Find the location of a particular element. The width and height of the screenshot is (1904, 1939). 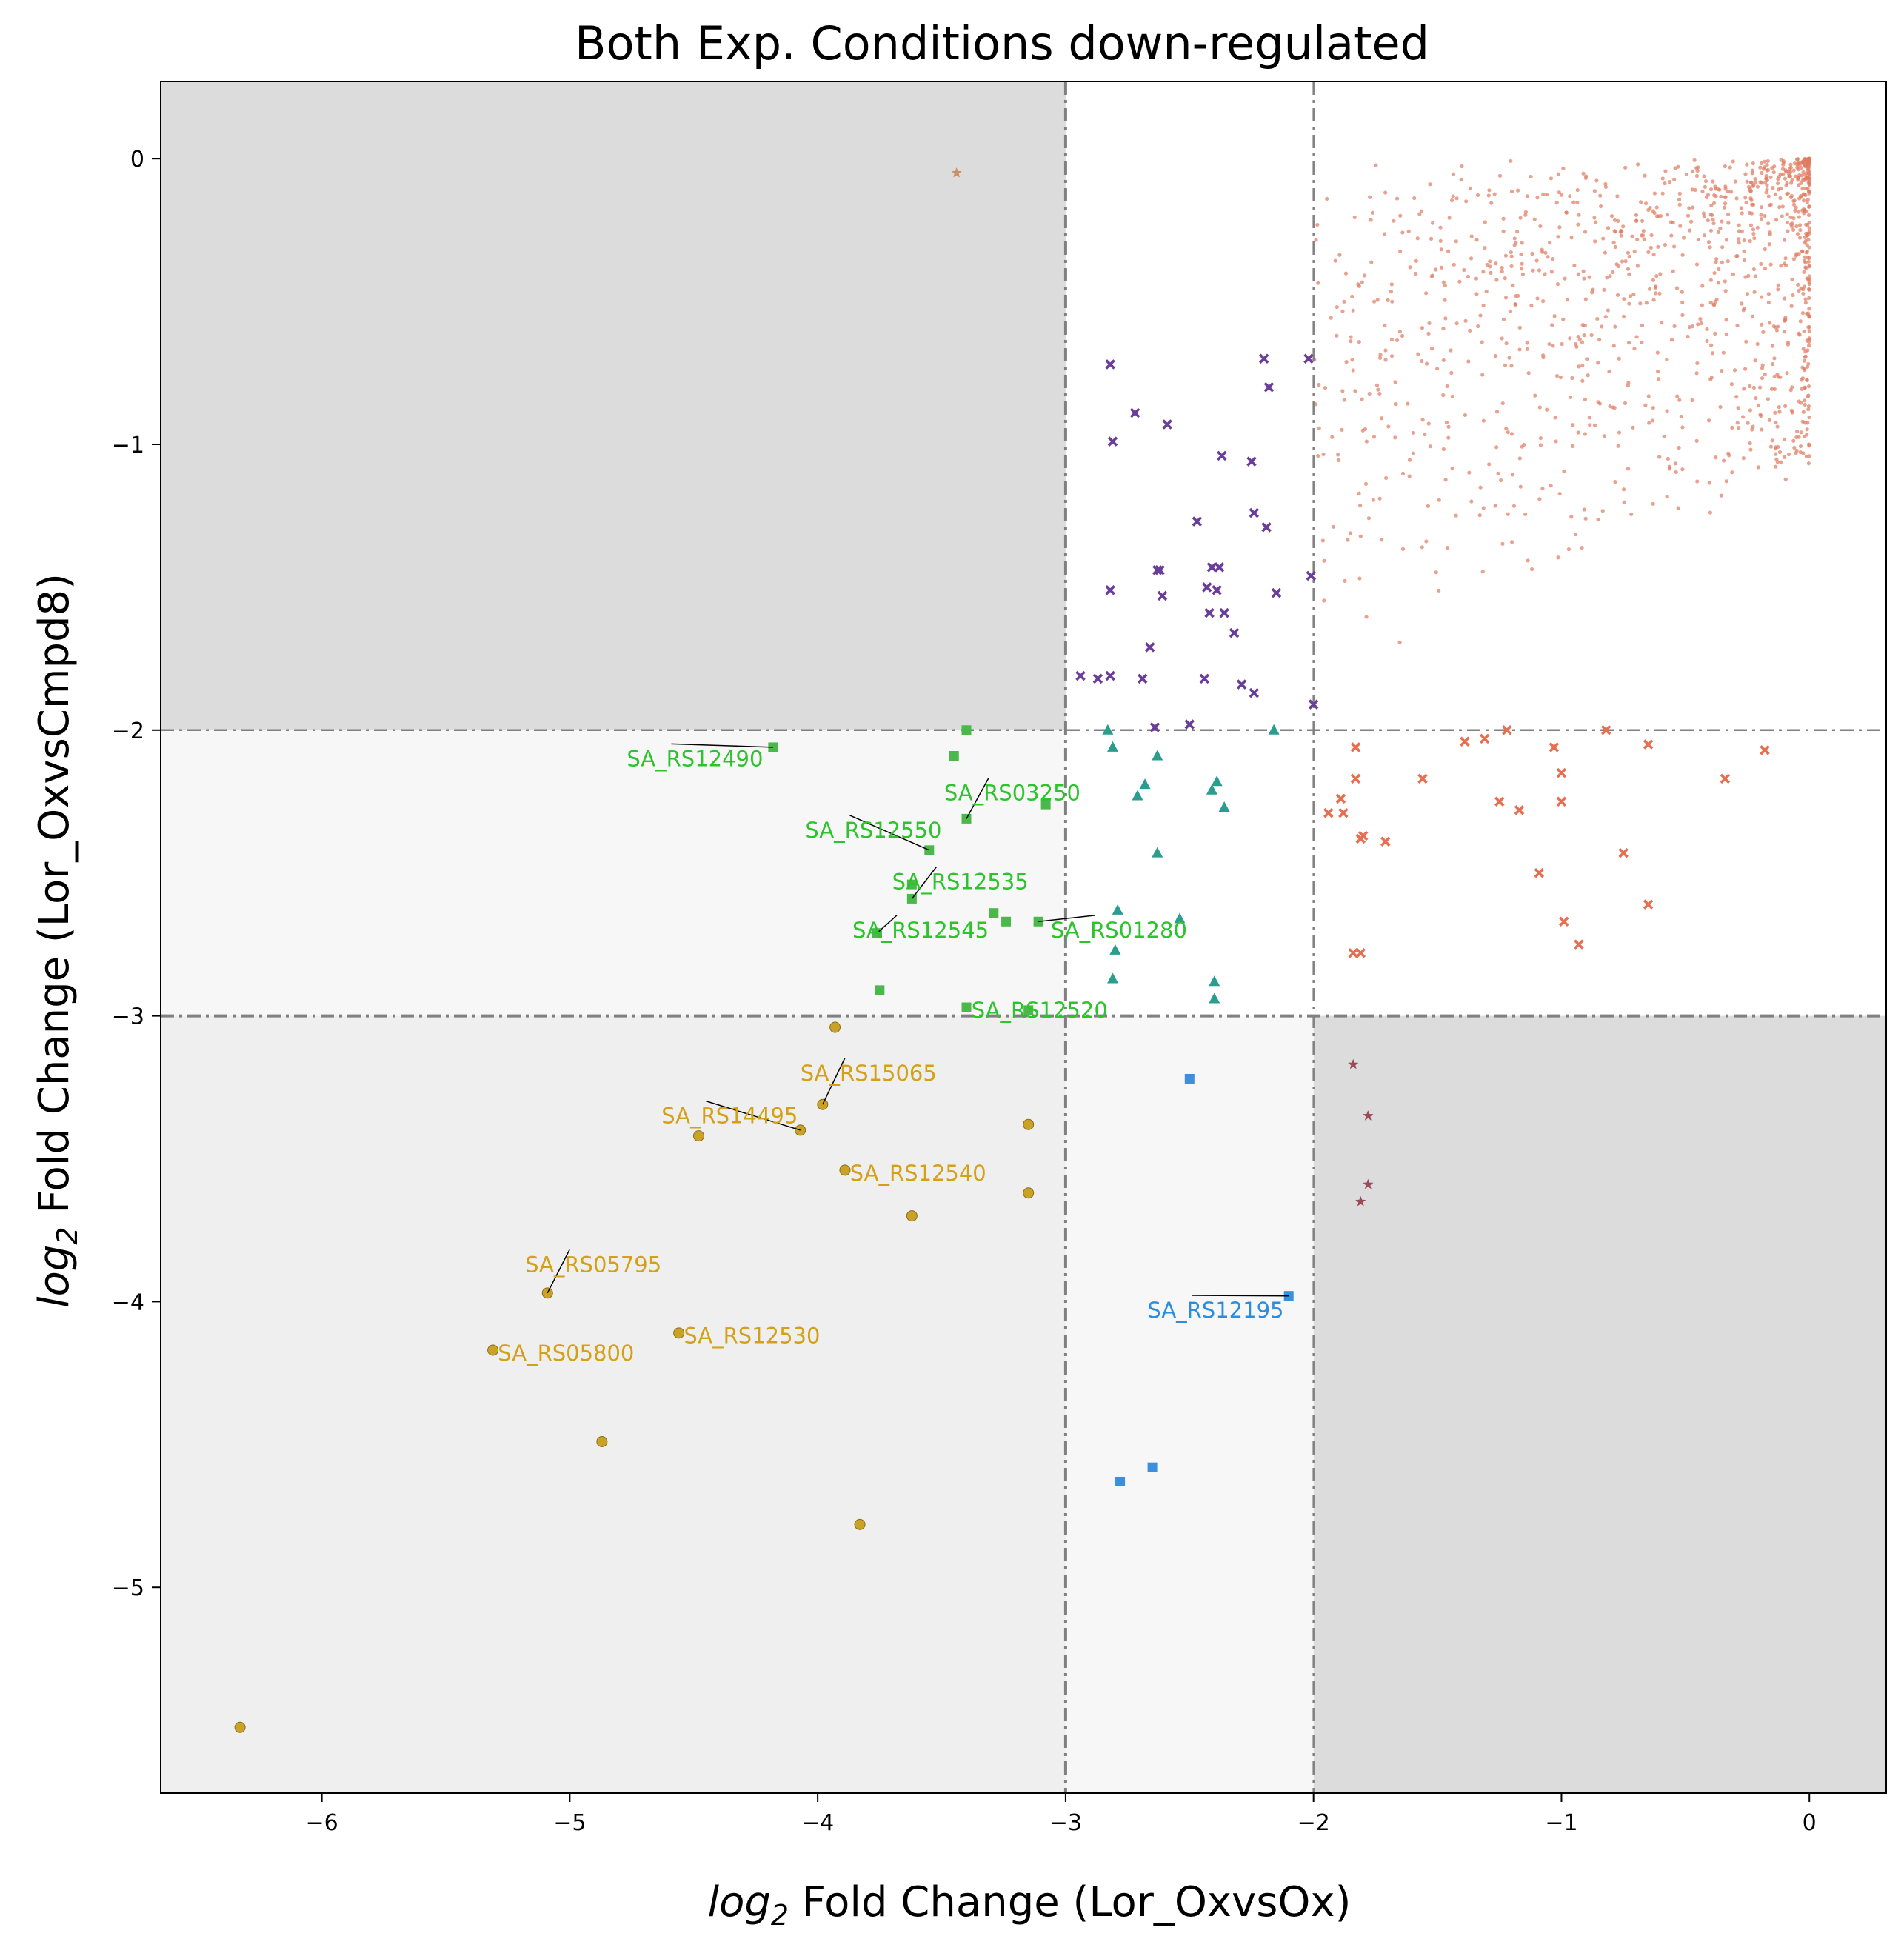

annotation-leader-line is located at coordinates (834, 1081).